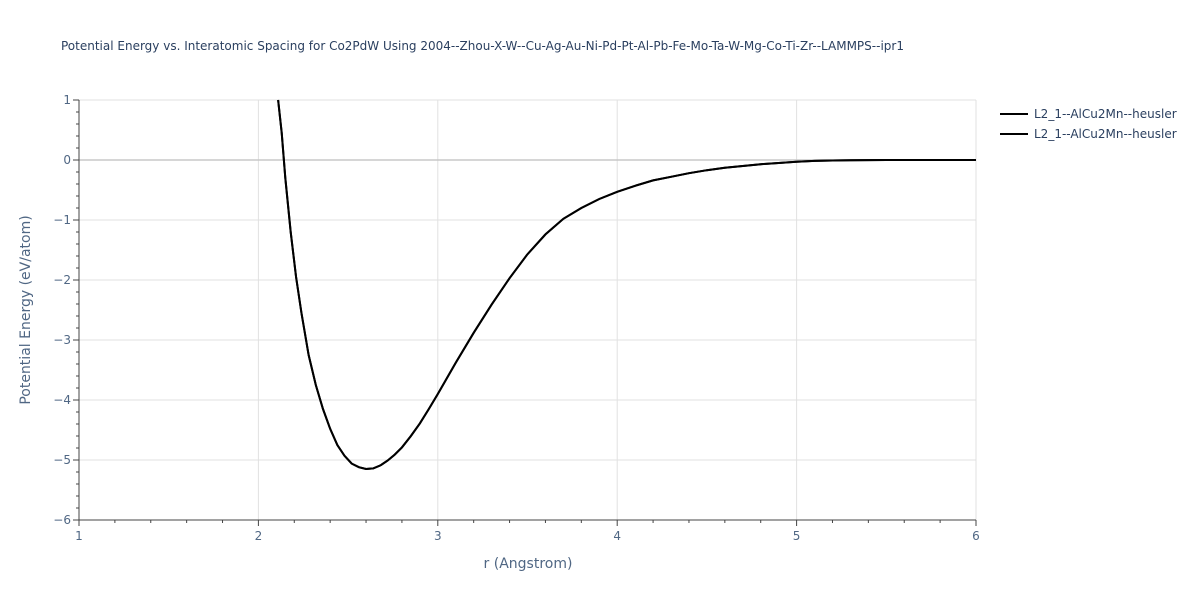 This screenshot has height=600, width=1200. I want to click on x-tick-label: 1, so click(79, 536).